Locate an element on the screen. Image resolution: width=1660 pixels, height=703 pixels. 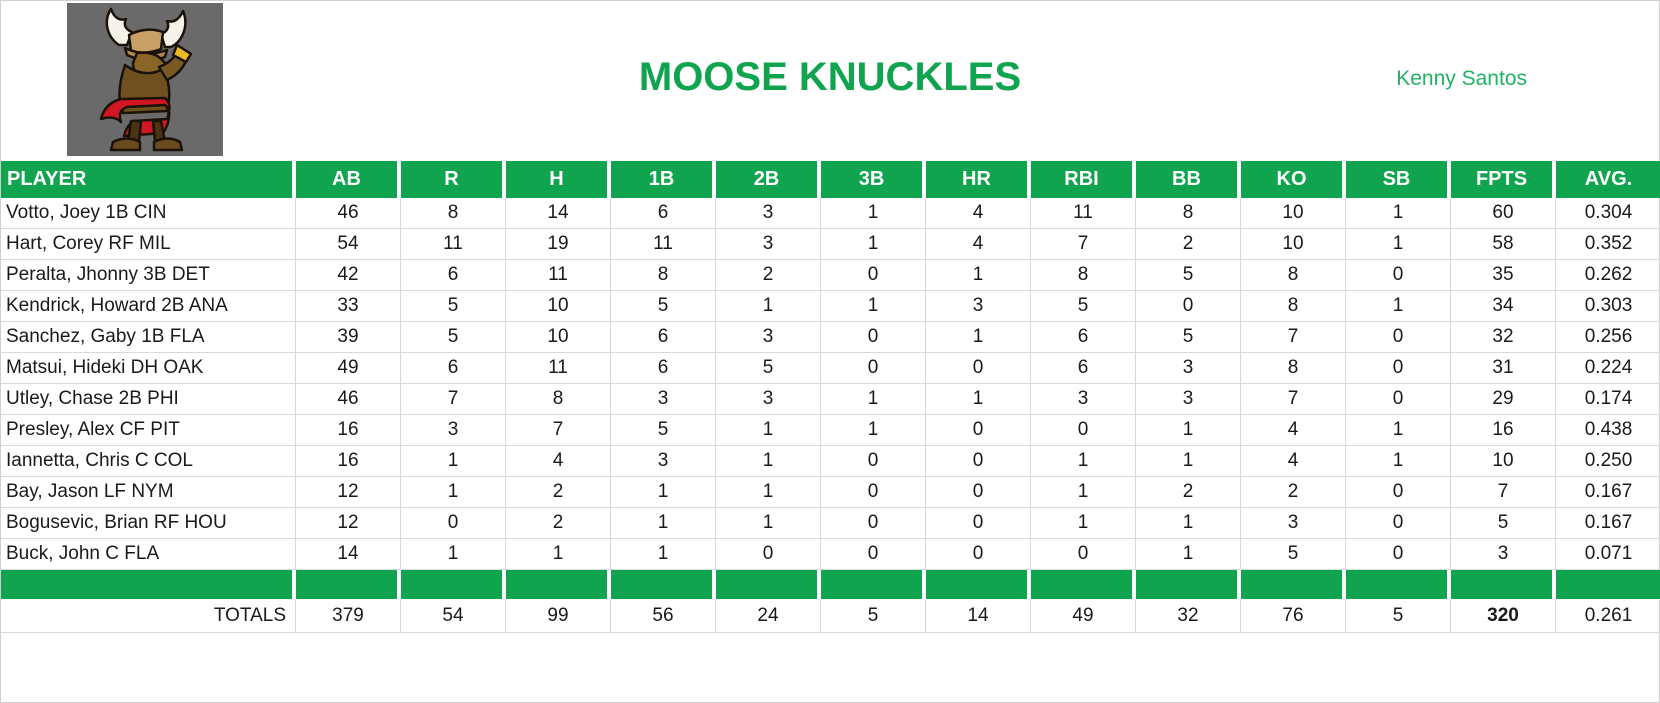
stat-cell: 46 is located at coordinates (348, 399).